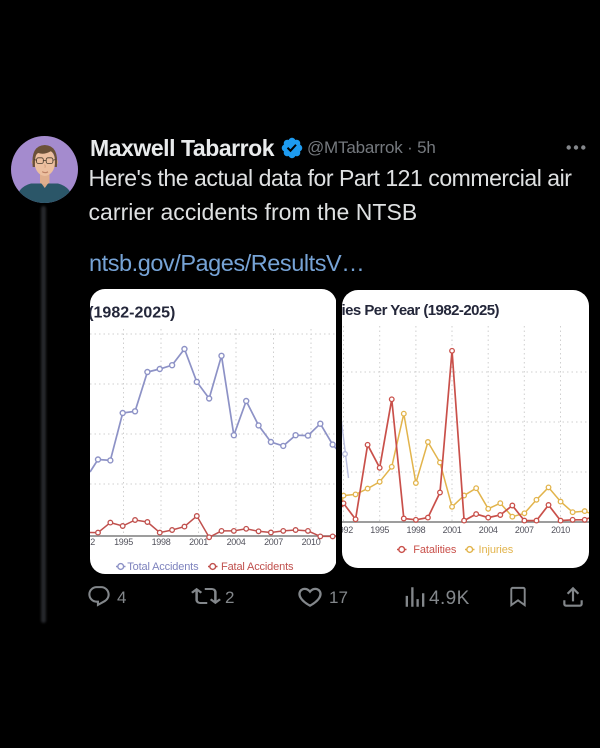  What do you see at coordinates (496, 550) in the screenshot?
I see `svg-text: Injuries` at bounding box center [496, 550].